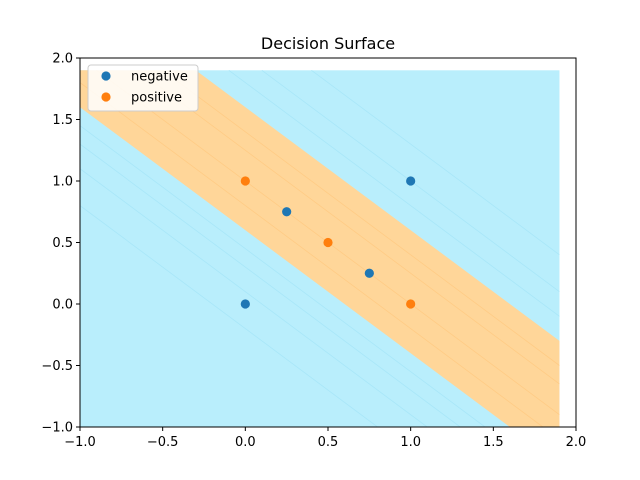 This screenshot has width=640, height=480. Describe the element at coordinates (245, 442) in the screenshot. I see `x-tick-label: 0.0` at that location.